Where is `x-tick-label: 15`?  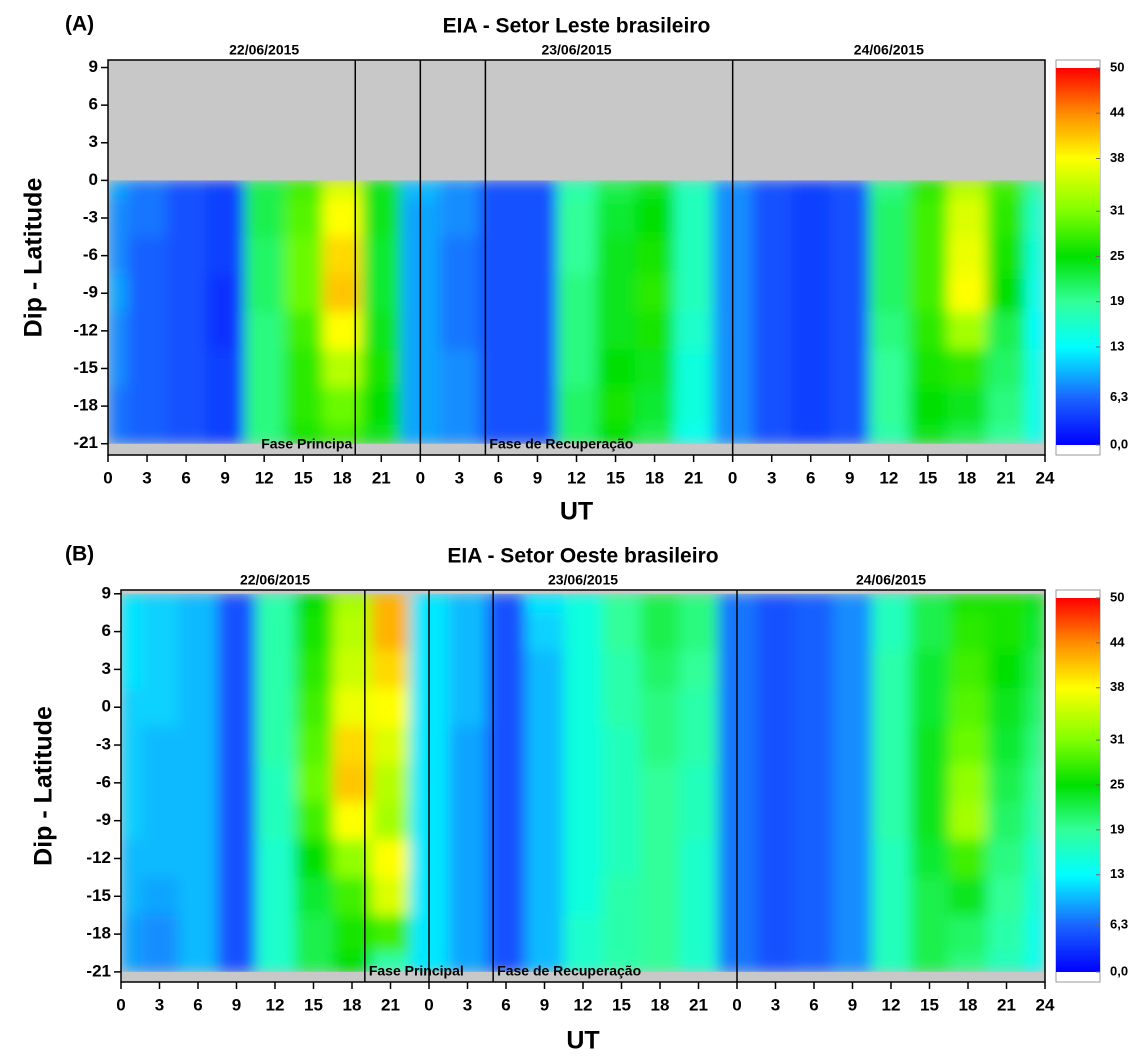 x-tick-label: 15 is located at coordinates (621, 1004).